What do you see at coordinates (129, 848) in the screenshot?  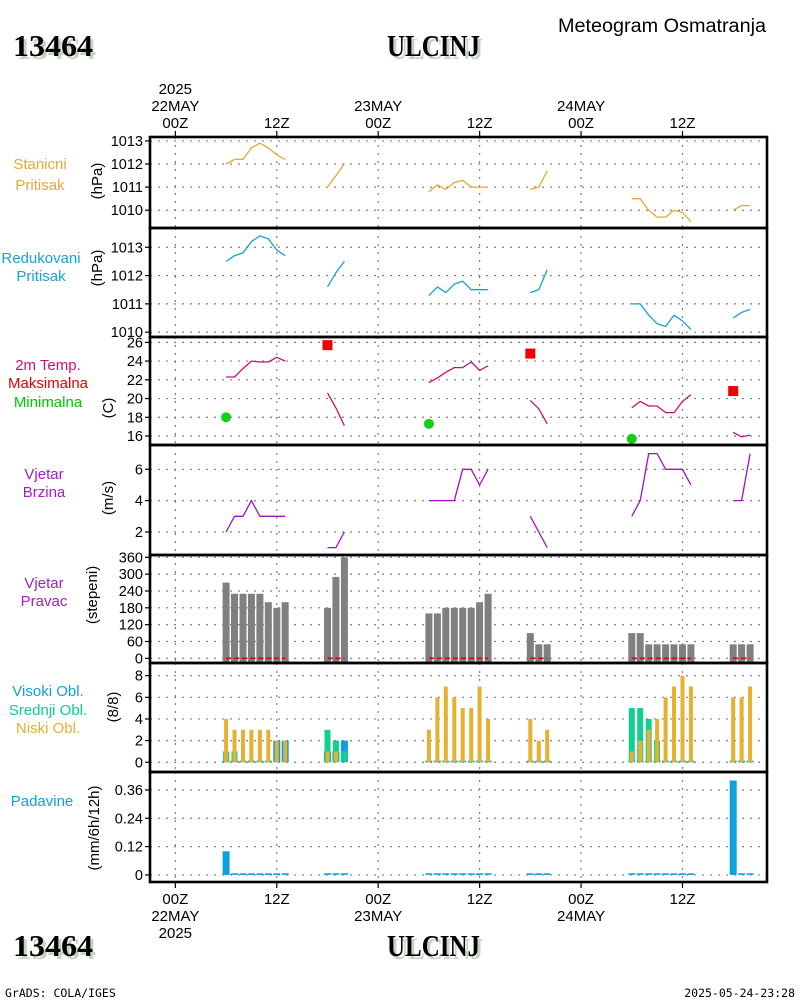 I see `y-tick-label: 0.12` at bounding box center [129, 848].